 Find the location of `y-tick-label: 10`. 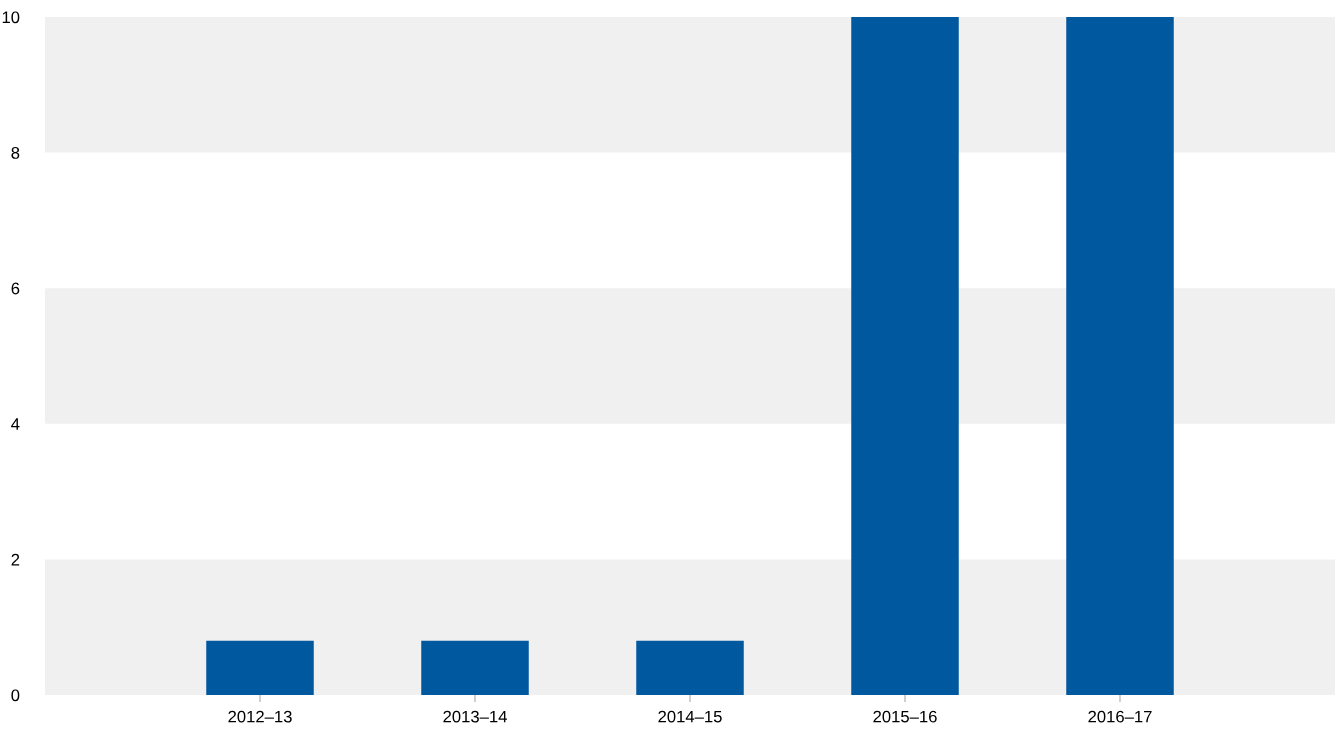

y-tick-label: 10 is located at coordinates (11, 17).